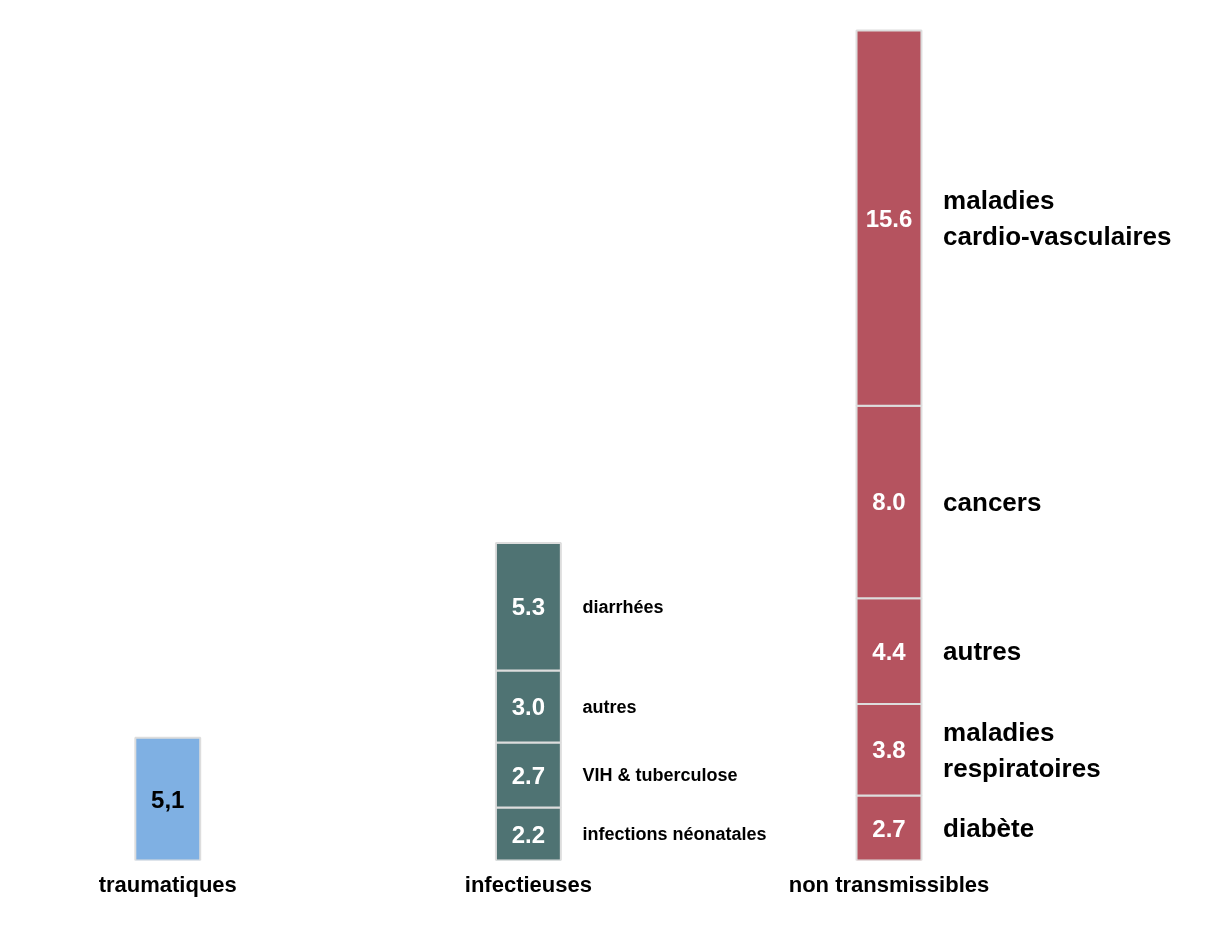 This screenshot has width=1218, height=939. I want to click on data-label: 4.4, so click(889, 651).